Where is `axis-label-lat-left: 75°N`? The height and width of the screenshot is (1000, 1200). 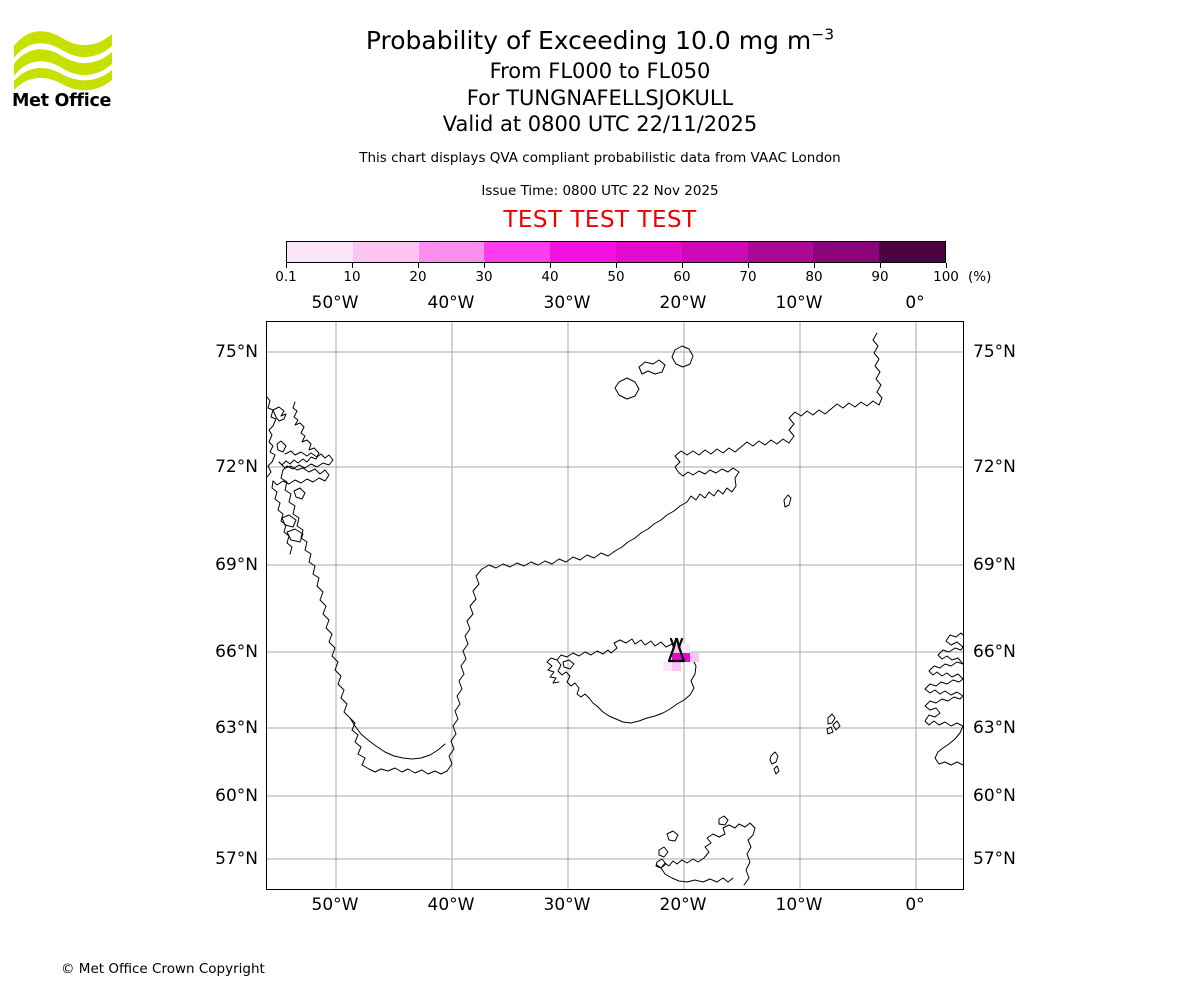
axis-label-lat-left: 75°N is located at coordinates (236, 352).